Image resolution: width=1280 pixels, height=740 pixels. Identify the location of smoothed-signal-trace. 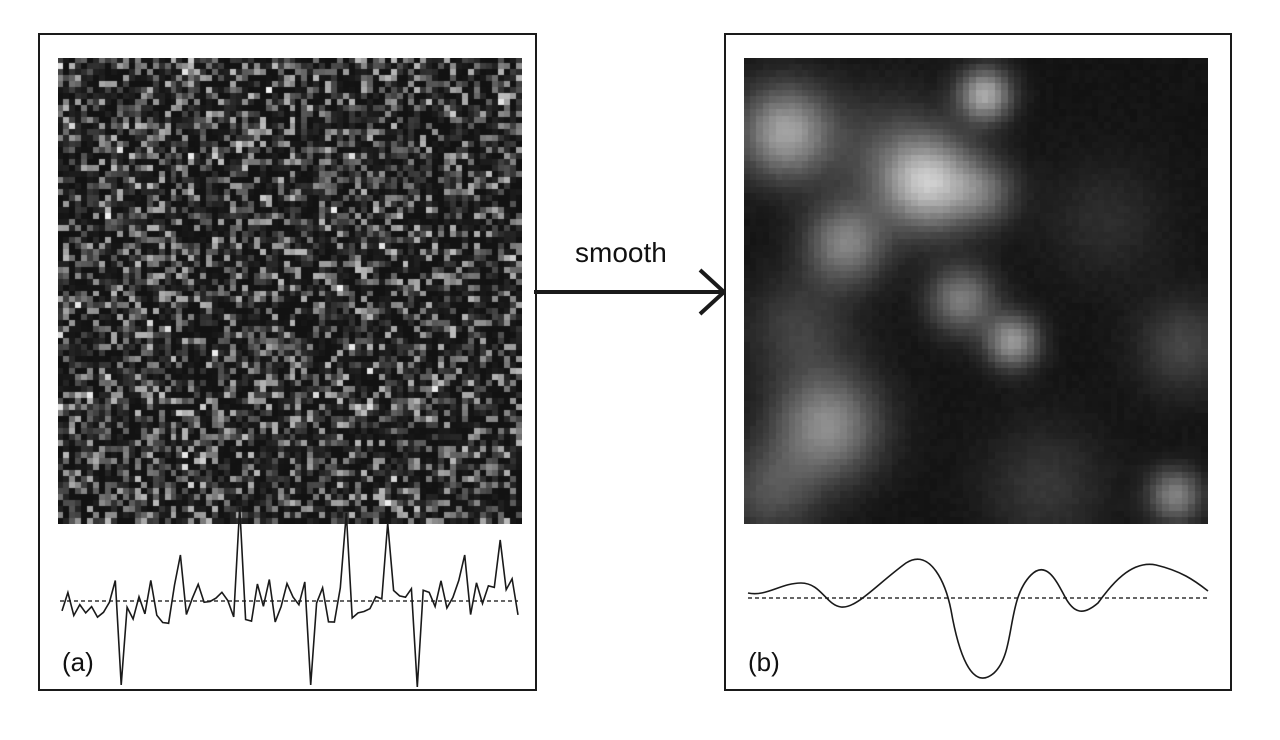
(978, 618).